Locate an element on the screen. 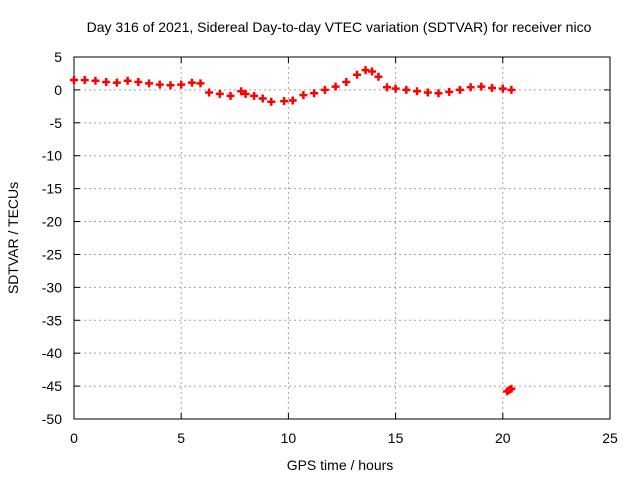 This screenshot has width=640, height=480. y-tick-label: -40 is located at coordinates (52, 353).